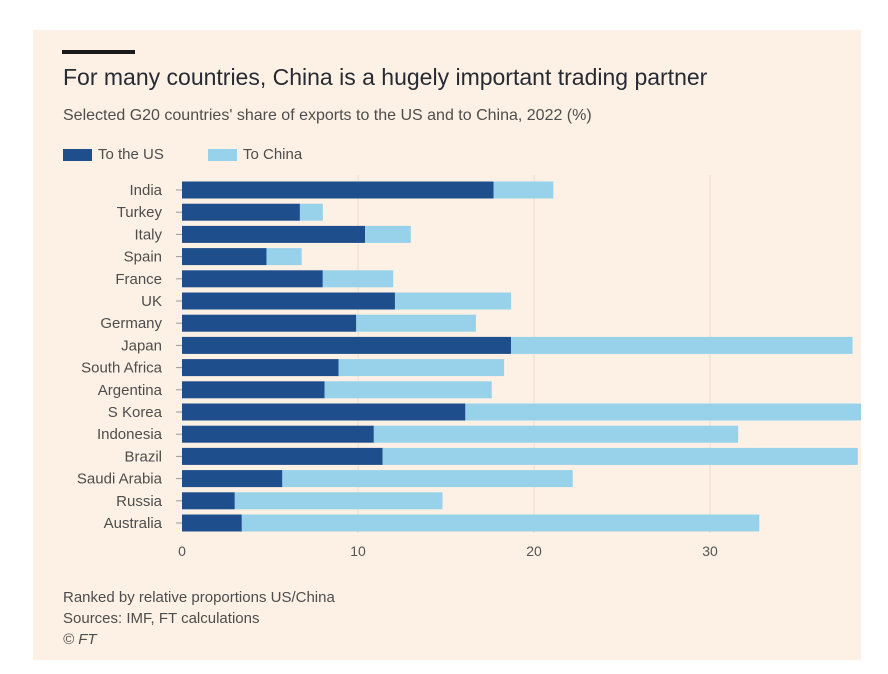 This screenshot has width=888, height=674. Describe the element at coordinates (151, 301) in the screenshot. I see `category-label: UK` at that location.